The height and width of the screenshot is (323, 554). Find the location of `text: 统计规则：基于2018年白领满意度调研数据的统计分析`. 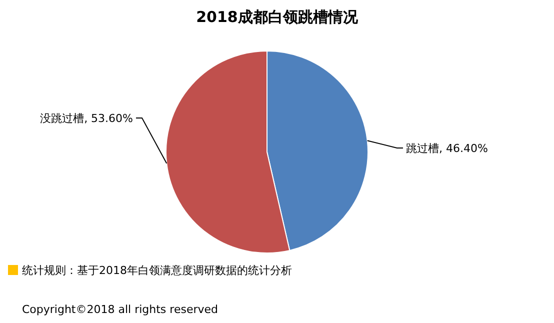

text: 统计规则：基于2018年白领满意度调研数据的统计分析 is located at coordinates (157, 270).